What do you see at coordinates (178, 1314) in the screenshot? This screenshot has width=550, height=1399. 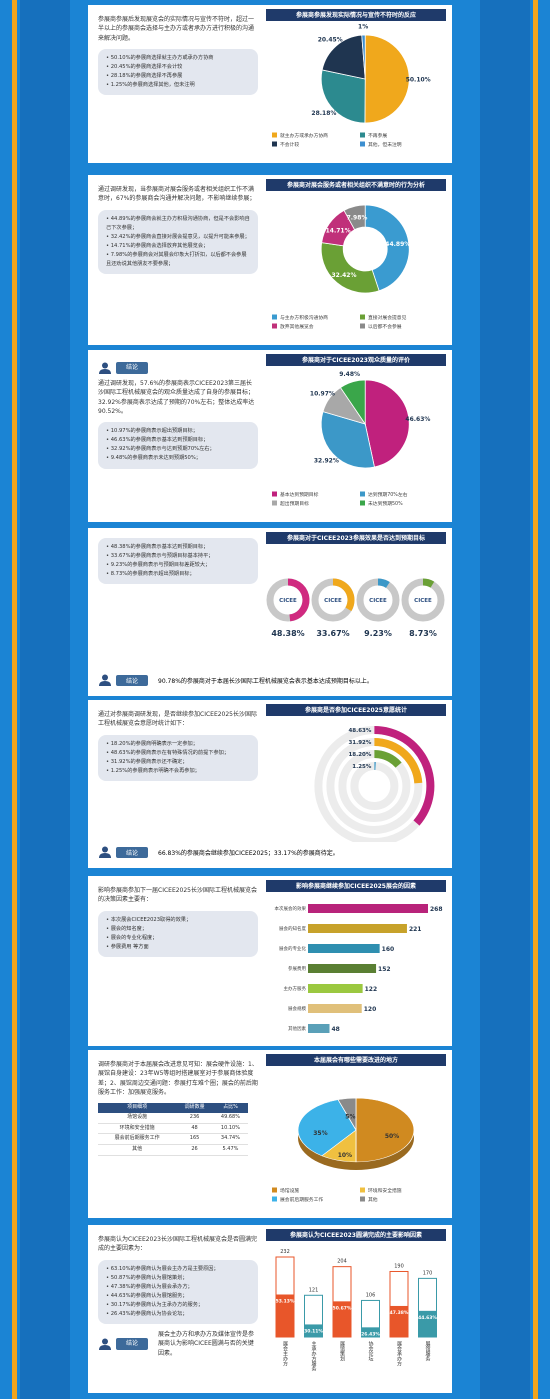 I see `bullet: 26.43%的参展商认为协会论坛；` at bounding box center [178, 1314].